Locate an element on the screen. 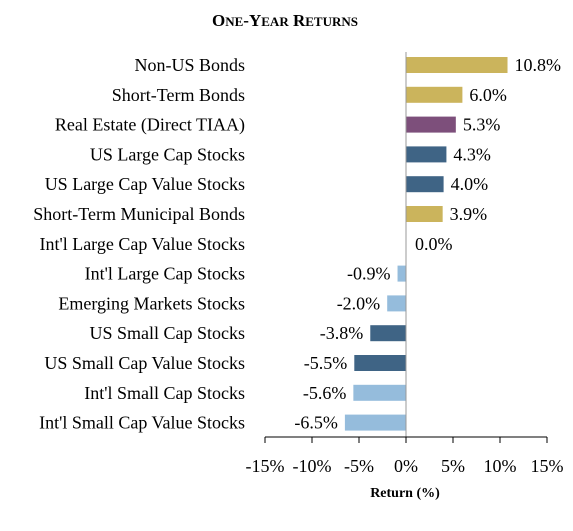 The image size is (573, 531). category-label-short-term-municipal-bonds: Short-Term Municipal Bonds is located at coordinates (139, 214).